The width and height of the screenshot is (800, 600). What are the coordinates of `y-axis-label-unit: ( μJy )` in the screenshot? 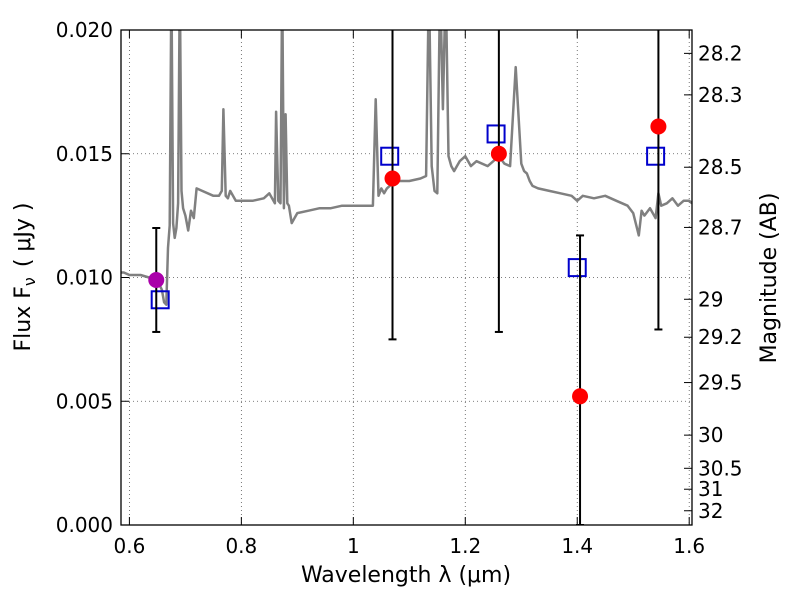 It's located at (23, 235).